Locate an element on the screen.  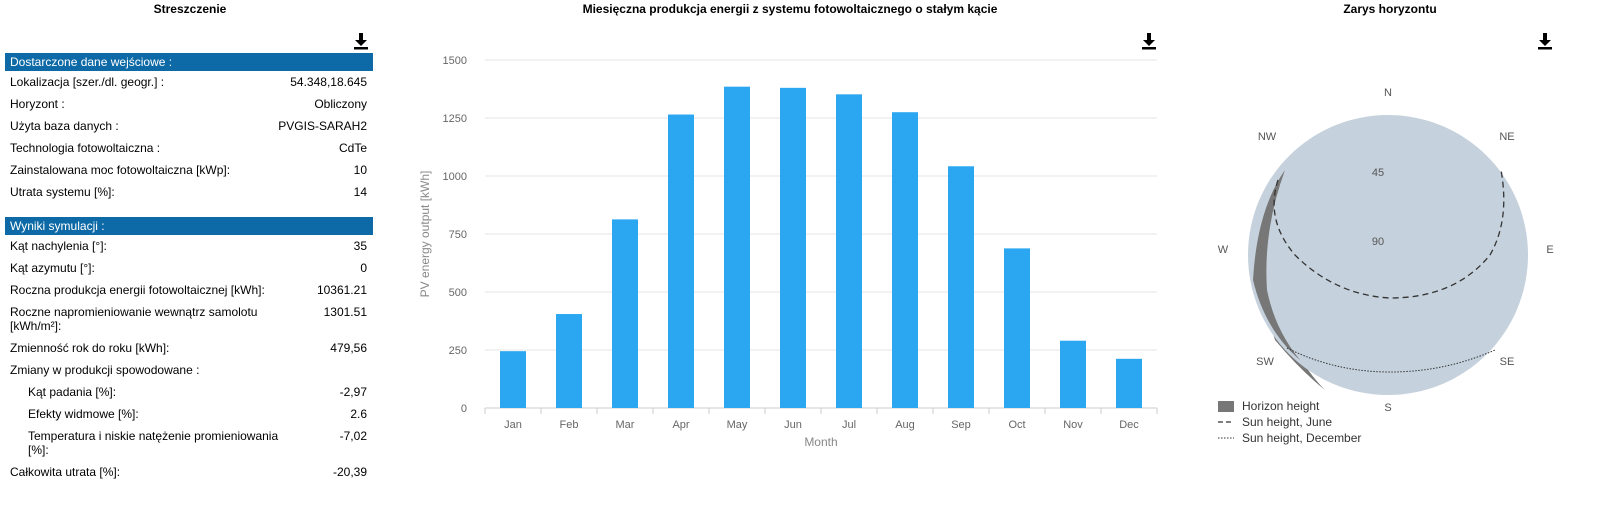
y-tick-label: 0 is located at coordinates (464, 409).